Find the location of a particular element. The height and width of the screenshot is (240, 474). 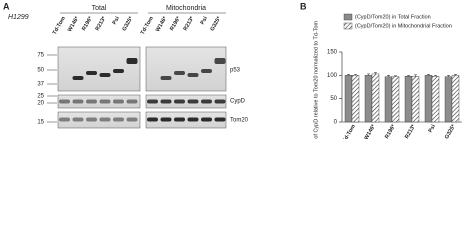

group-label: Total is located at coordinates (99, 8).